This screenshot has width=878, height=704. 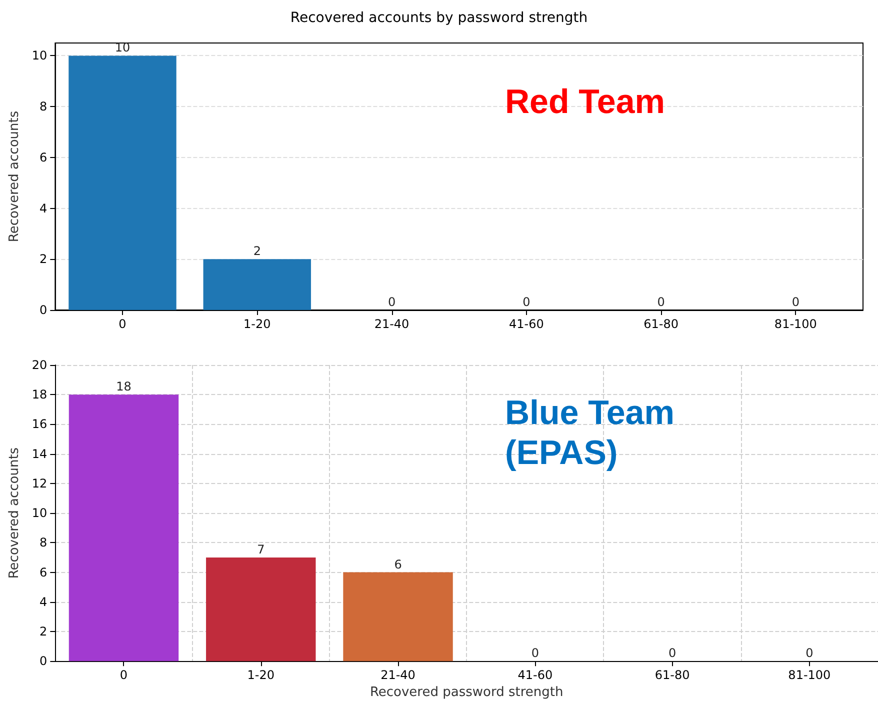 What do you see at coordinates (40, 424) in the screenshot?
I see `y-tick-label: 16` at bounding box center [40, 424].